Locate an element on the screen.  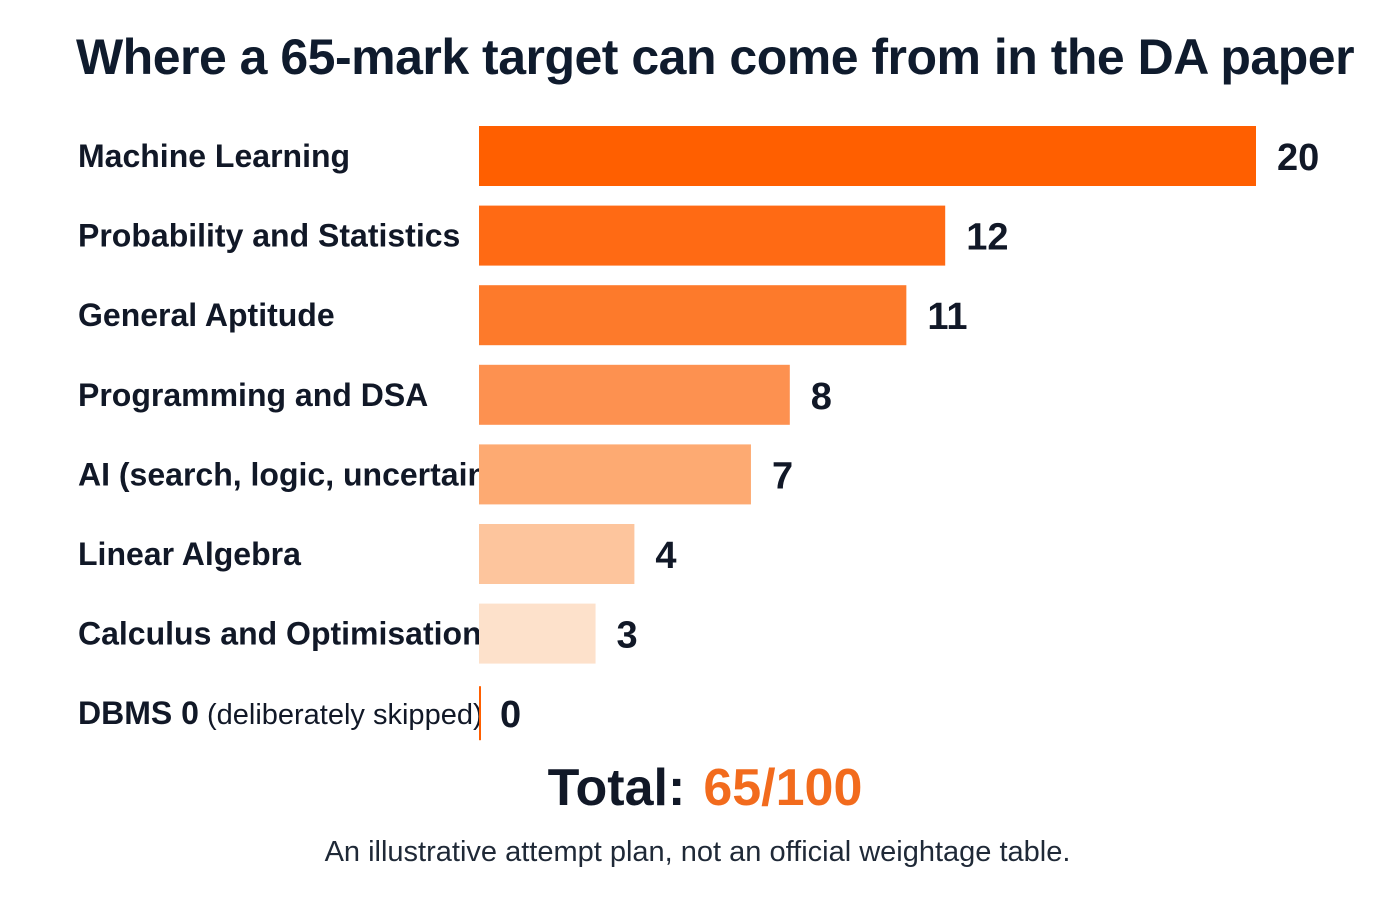
category-label: Linear Algebra is located at coordinates (189, 554).